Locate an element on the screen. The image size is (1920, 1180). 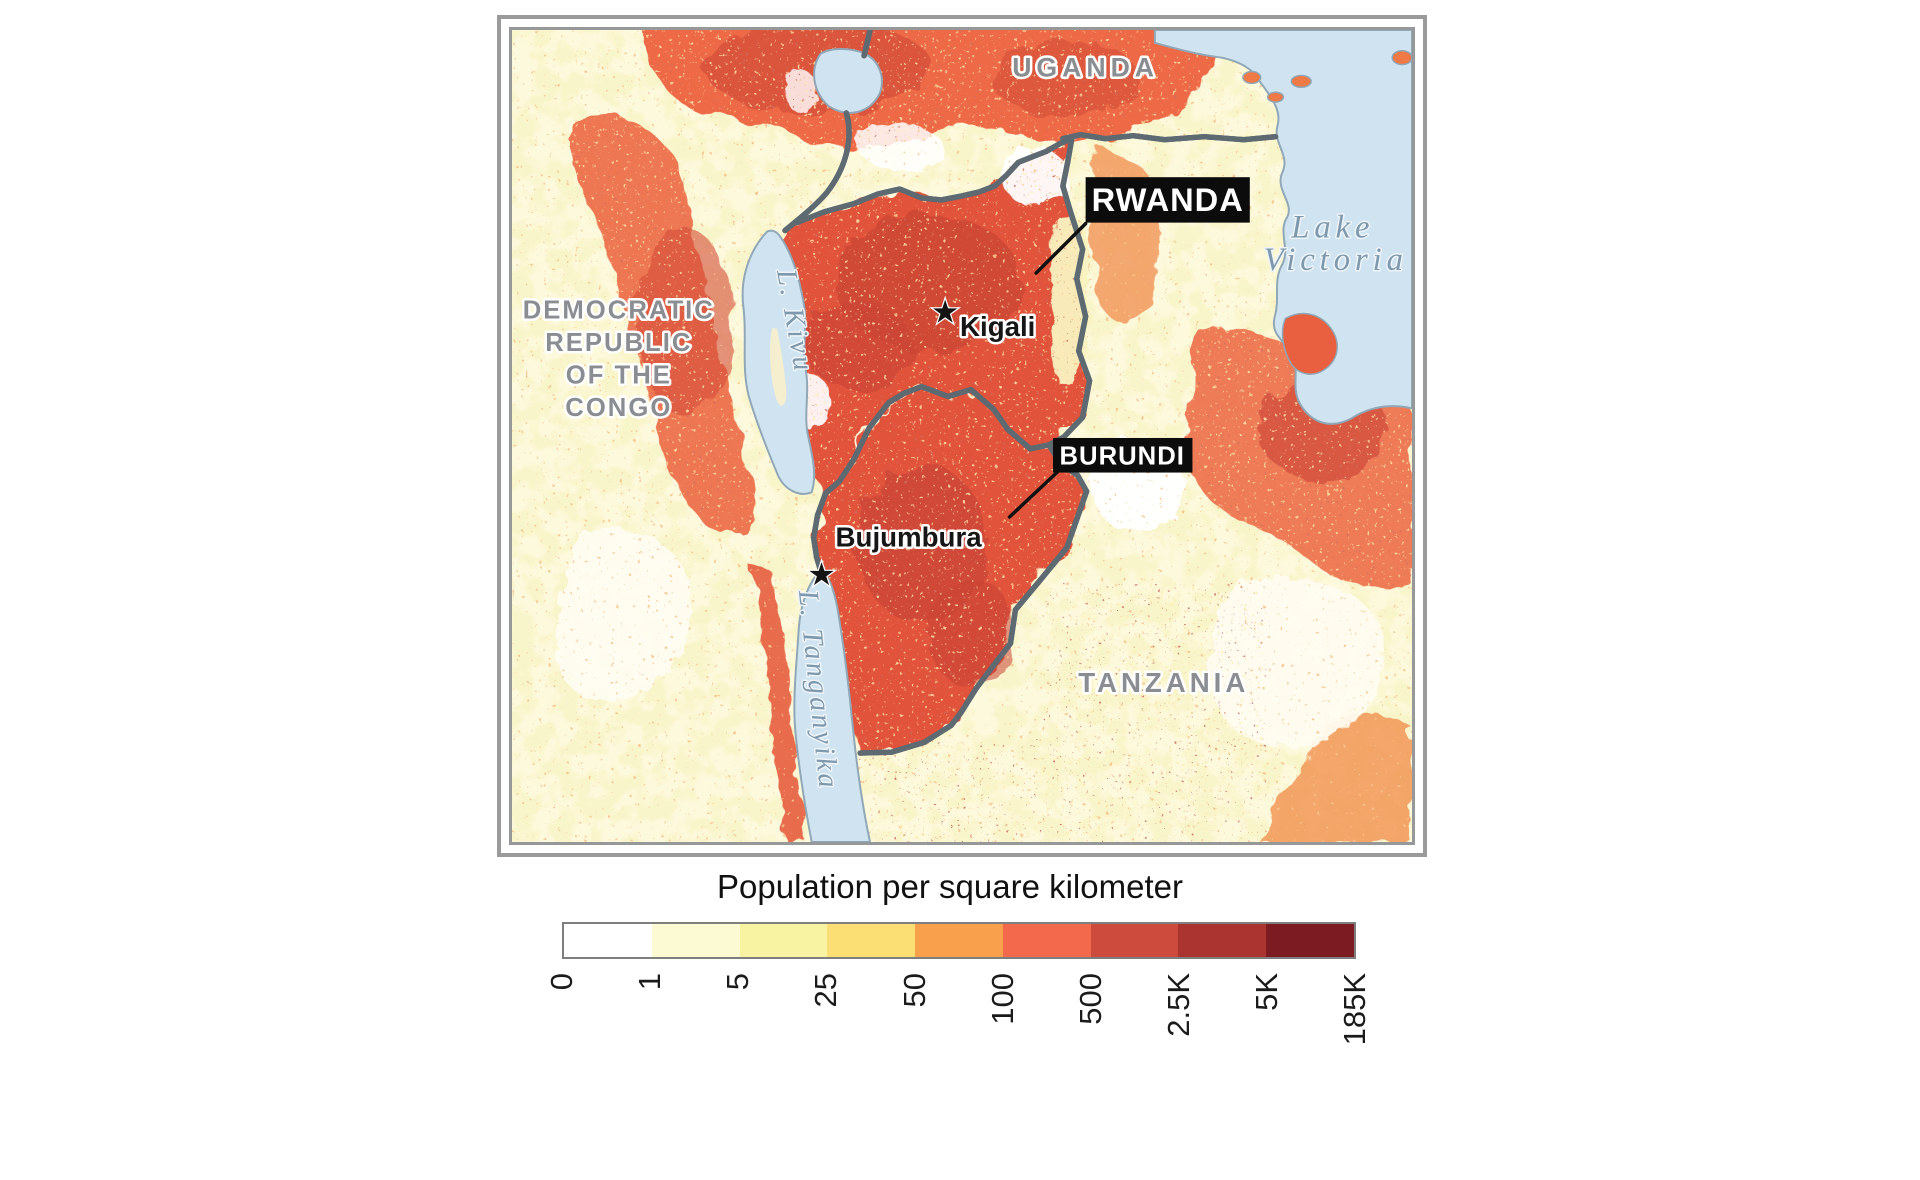
legend-tick-label: 0 is located at coordinates (561, 982).